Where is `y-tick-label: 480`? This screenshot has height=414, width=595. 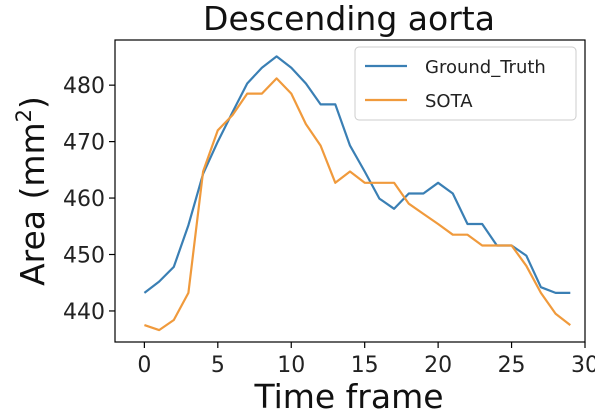 y-tick-label: 480 is located at coordinates (84, 86).